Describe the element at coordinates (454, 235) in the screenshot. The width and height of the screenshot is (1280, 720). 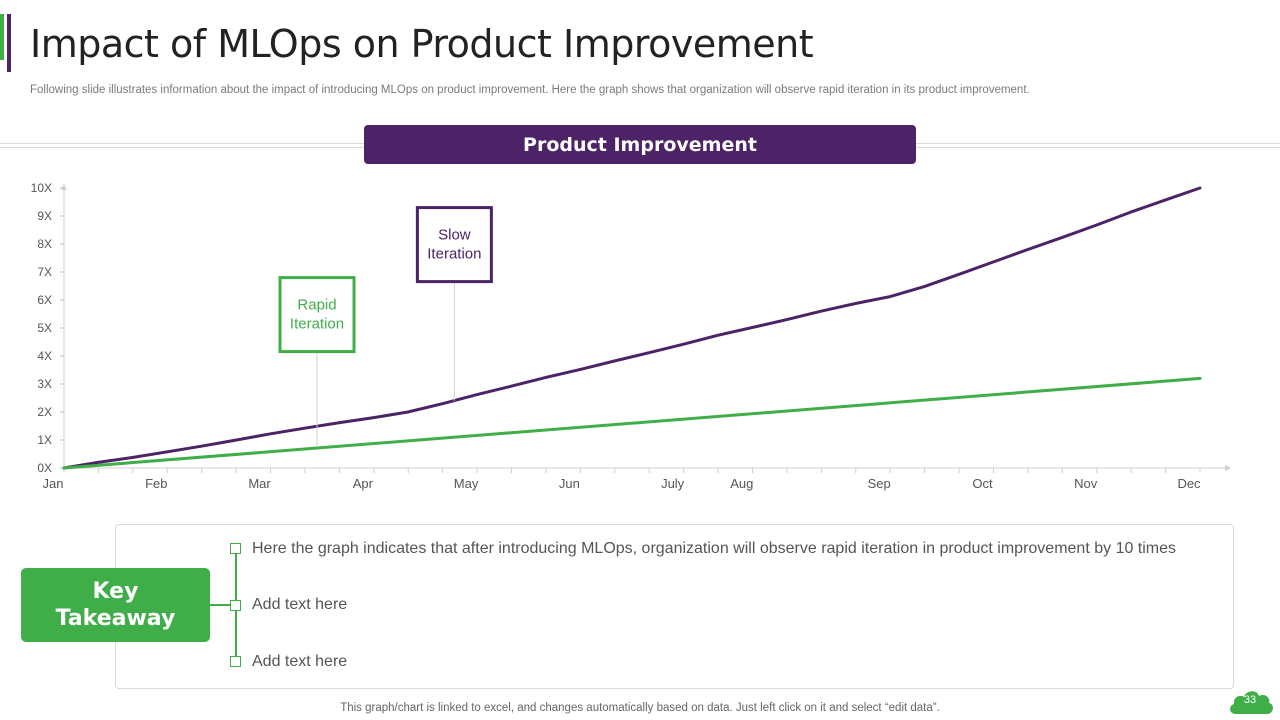
I see `annotation-label-2: Slow` at that location.